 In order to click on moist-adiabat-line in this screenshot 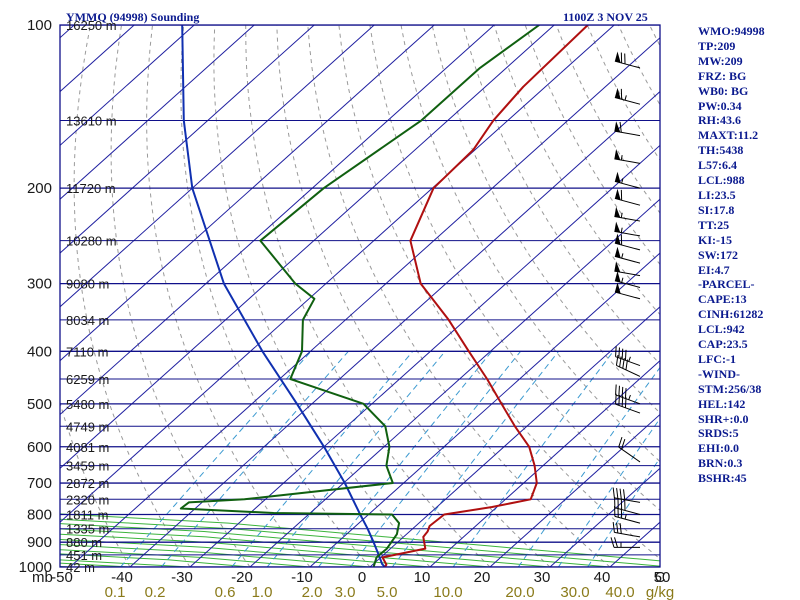, I will do `click(215, 555)`.